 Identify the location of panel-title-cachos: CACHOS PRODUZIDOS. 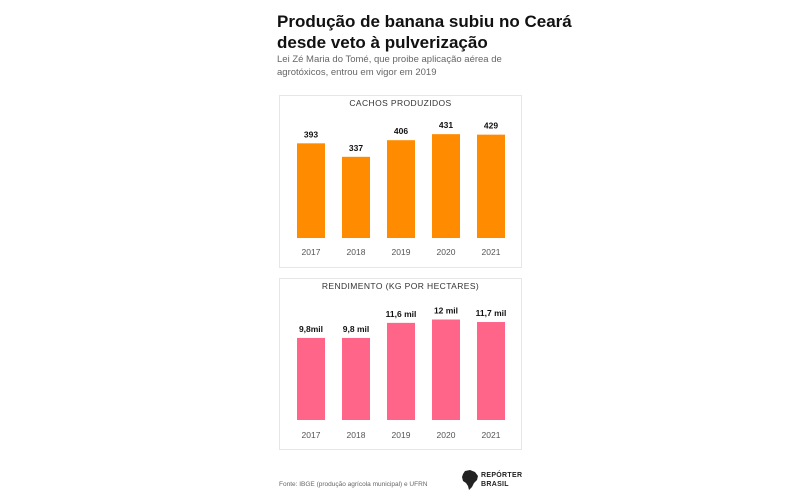
(400, 103).